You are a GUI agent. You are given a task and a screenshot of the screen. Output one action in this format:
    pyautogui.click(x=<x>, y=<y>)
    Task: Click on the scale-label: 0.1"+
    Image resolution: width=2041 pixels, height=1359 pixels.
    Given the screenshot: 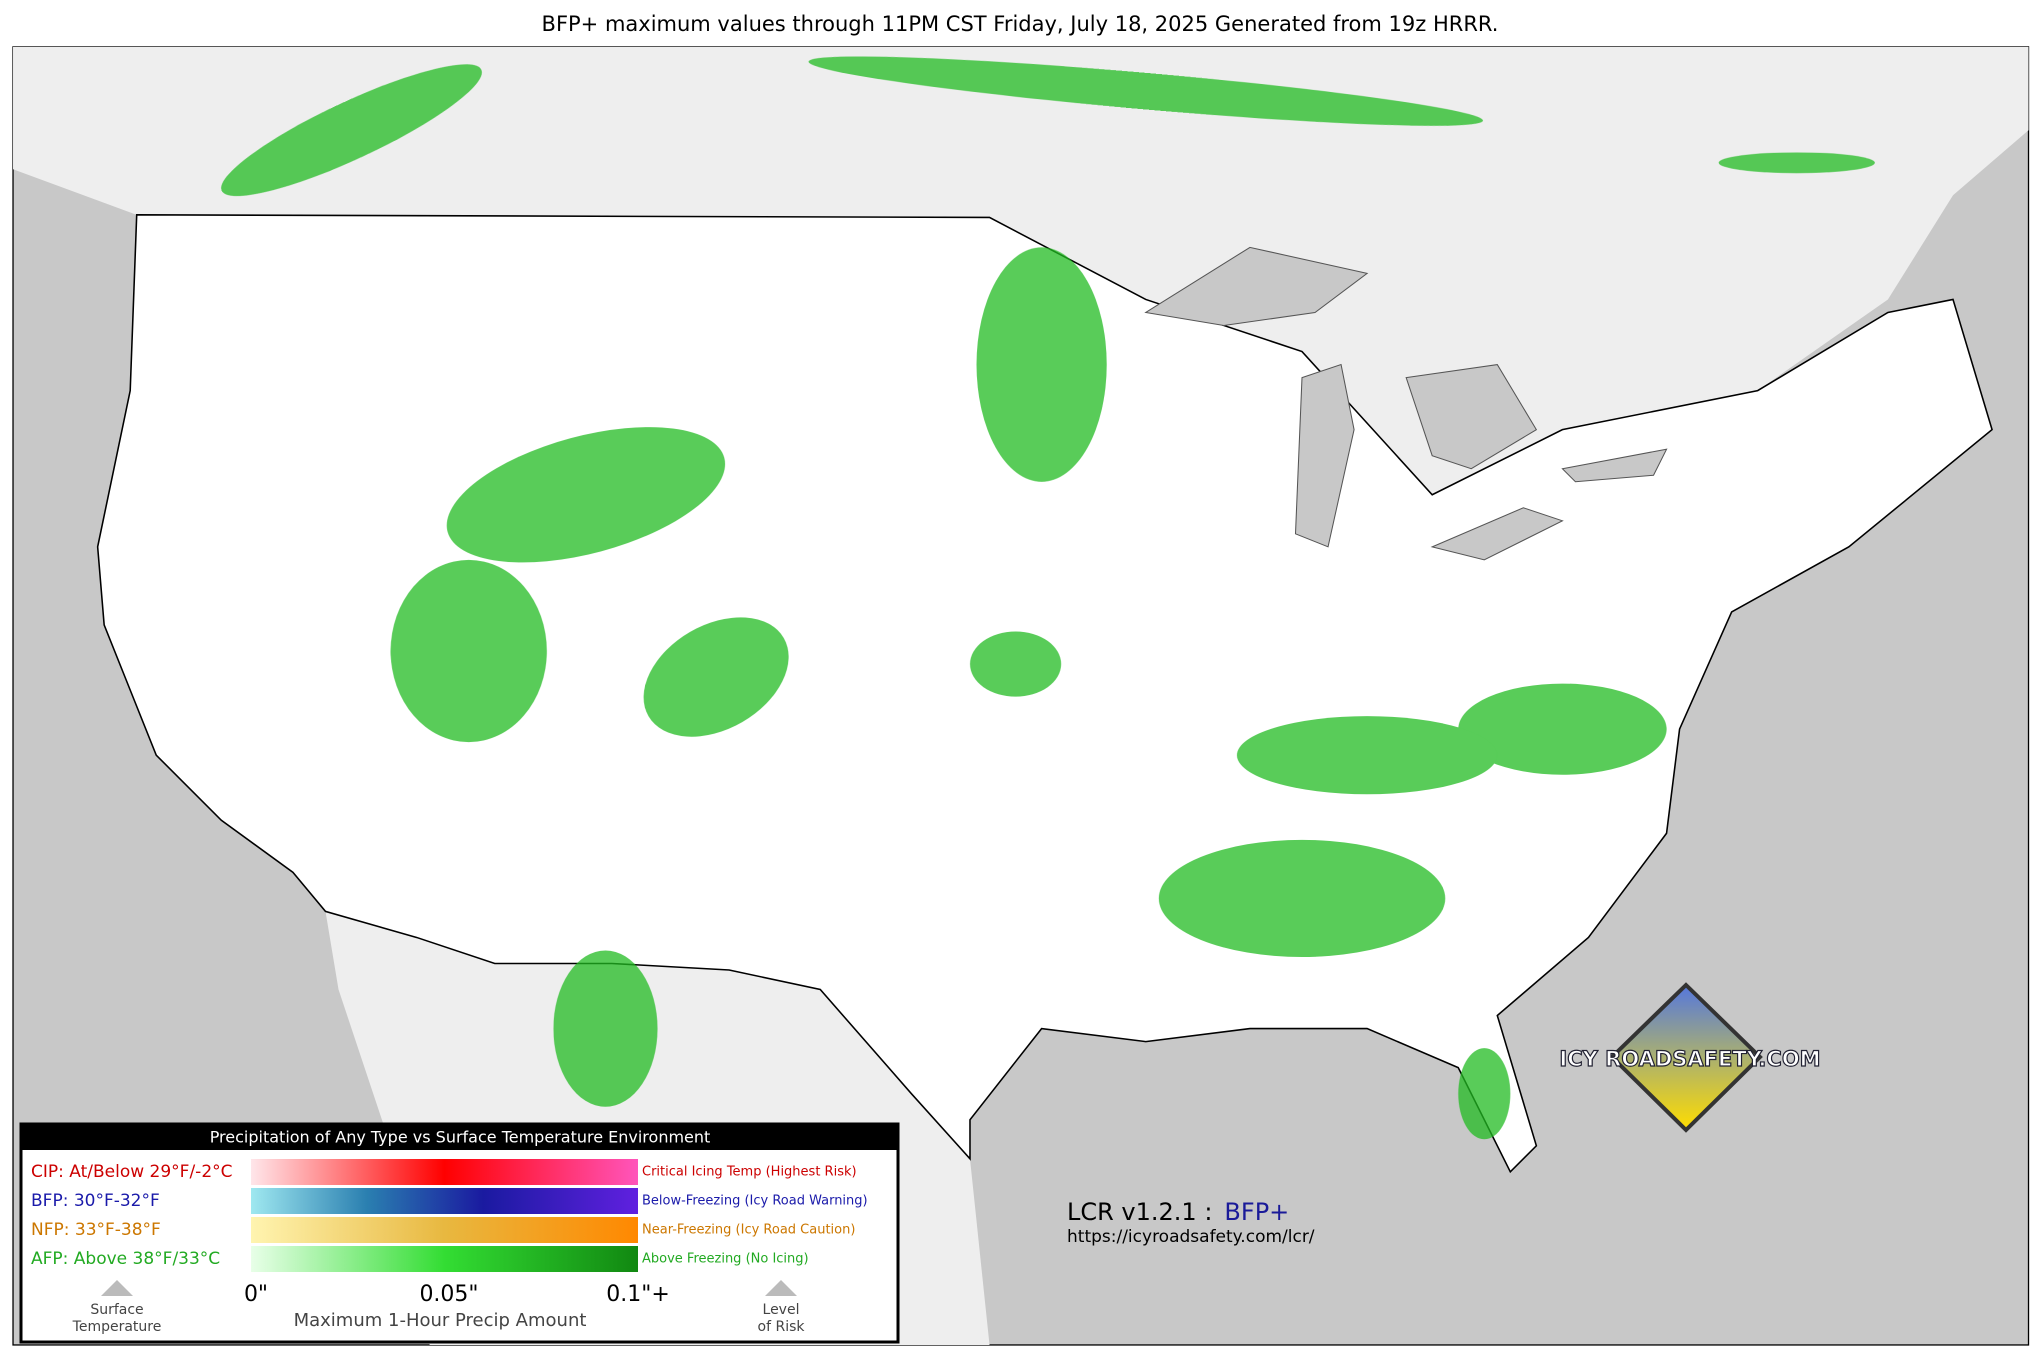 What is the action you would take?
    pyautogui.click(x=638, y=1294)
    